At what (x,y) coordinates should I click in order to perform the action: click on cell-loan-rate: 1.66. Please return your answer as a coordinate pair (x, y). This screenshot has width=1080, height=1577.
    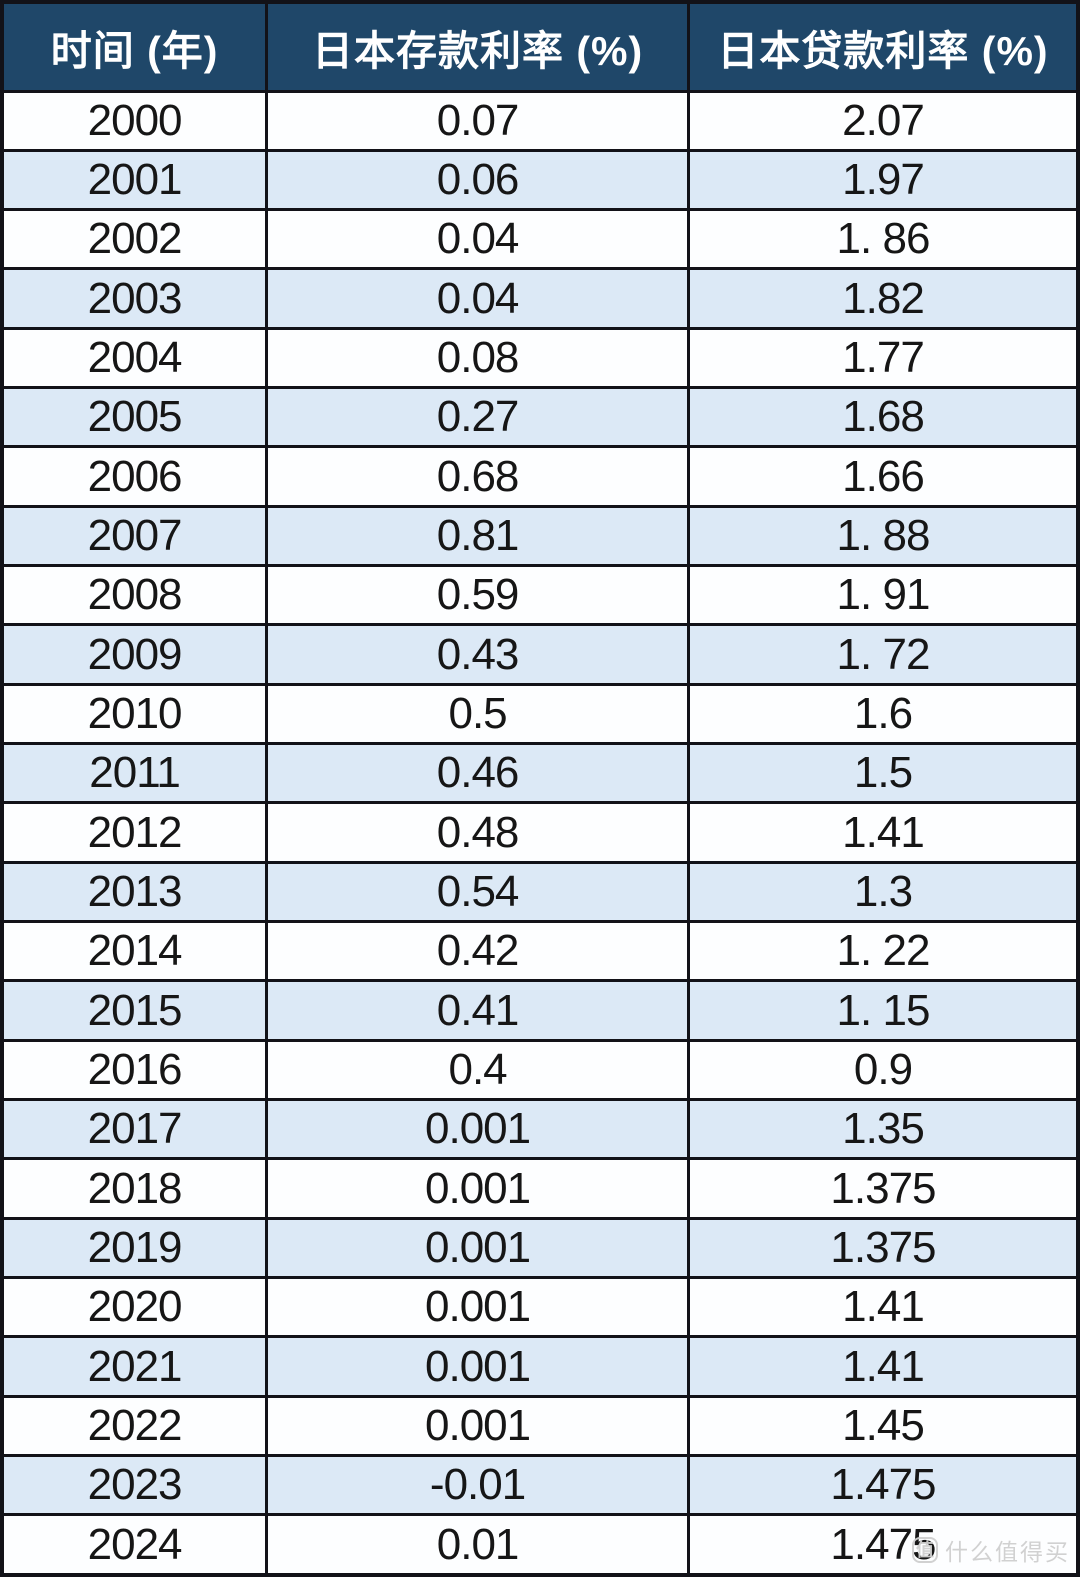
    Looking at the image, I should click on (883, 476).